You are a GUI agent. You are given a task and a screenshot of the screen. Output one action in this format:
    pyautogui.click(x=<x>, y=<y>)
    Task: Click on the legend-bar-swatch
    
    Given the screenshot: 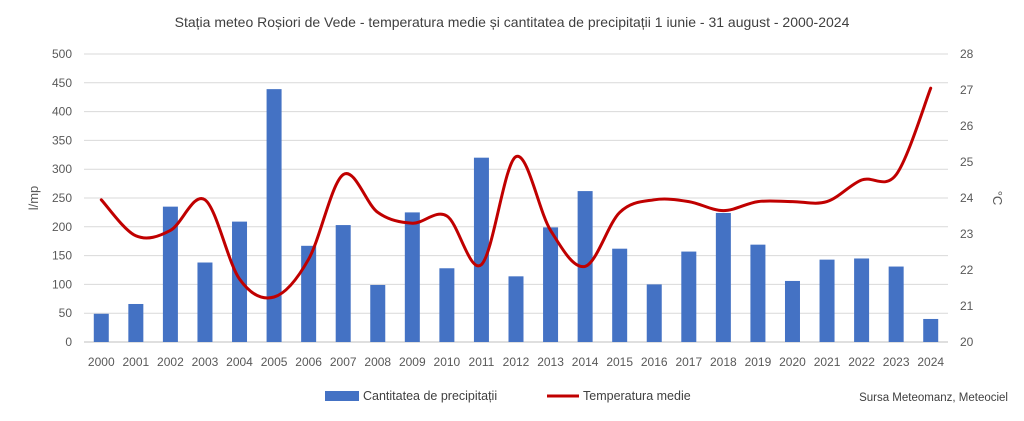 What is the action you would take?
    pyautogui.click(x=342, y=396)
    